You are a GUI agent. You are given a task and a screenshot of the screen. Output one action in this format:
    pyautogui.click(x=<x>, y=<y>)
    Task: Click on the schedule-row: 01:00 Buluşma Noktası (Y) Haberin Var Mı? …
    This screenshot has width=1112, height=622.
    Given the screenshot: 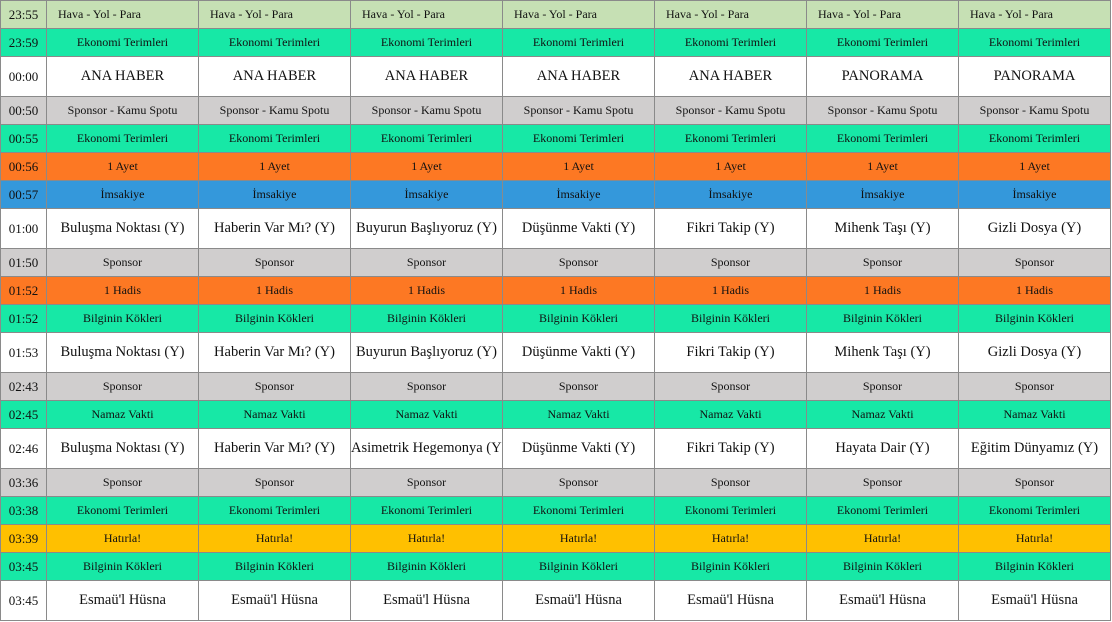 What is the action you would take?
    pyautogui.click(x=555, y=228)
    